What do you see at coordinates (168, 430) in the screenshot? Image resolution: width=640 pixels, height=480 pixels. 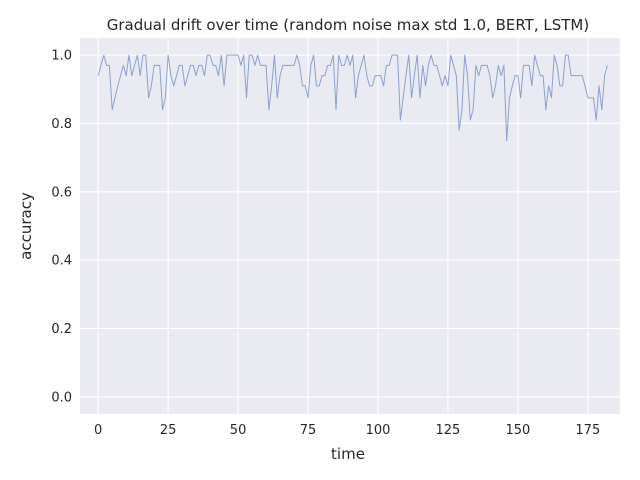 I see `x-tick-label: 25` at bounding box center [168, 430].